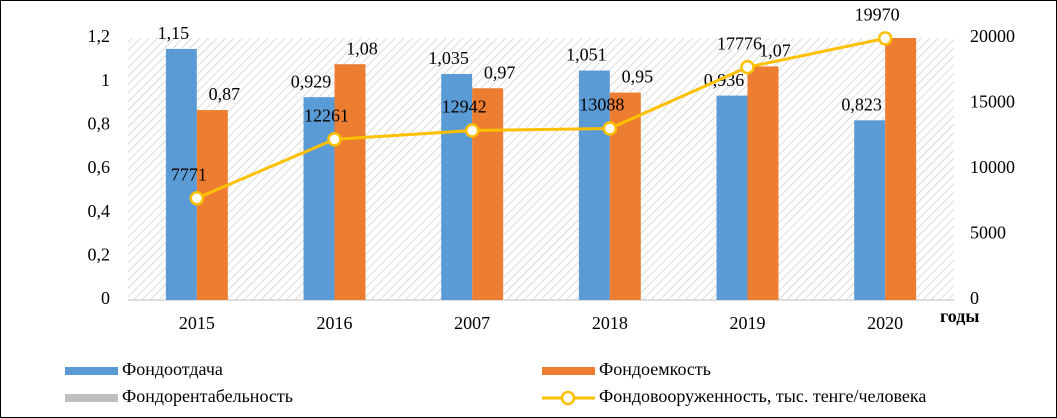 This screenshot has height=418, width=1057. I want to click on data-label: 1,15, so click(174, 33).